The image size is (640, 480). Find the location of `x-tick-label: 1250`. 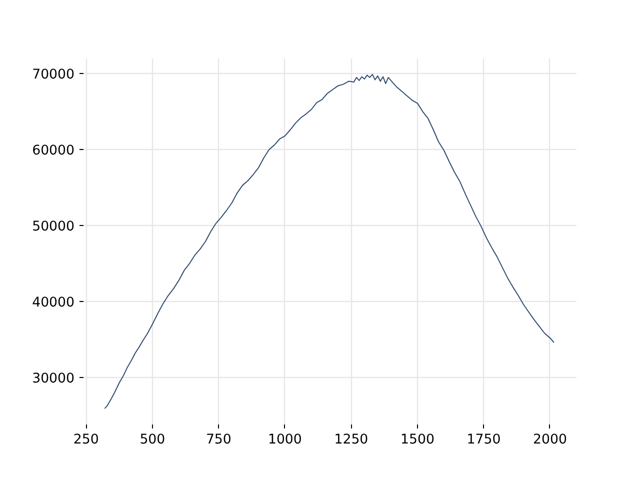

x-tick-label: 1250 is located at coordinates (351, 440).